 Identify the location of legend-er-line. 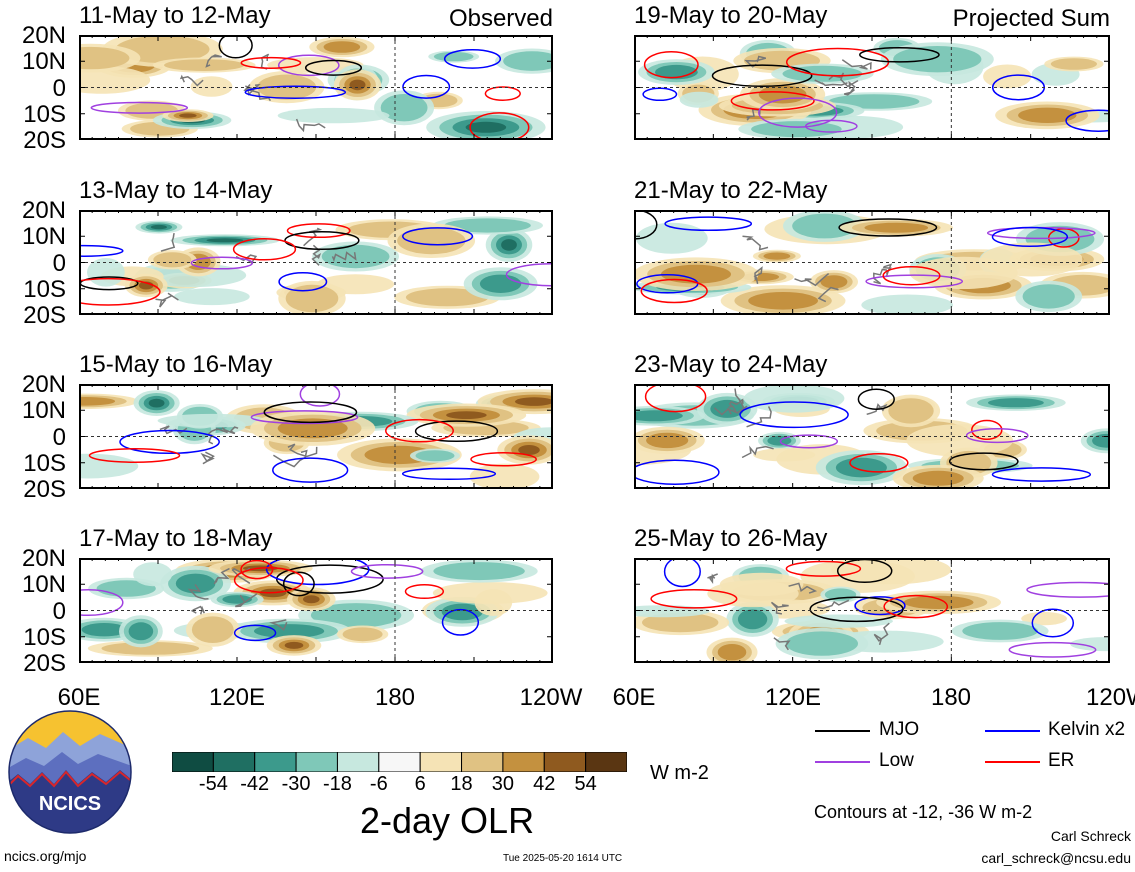
(1012, 762).